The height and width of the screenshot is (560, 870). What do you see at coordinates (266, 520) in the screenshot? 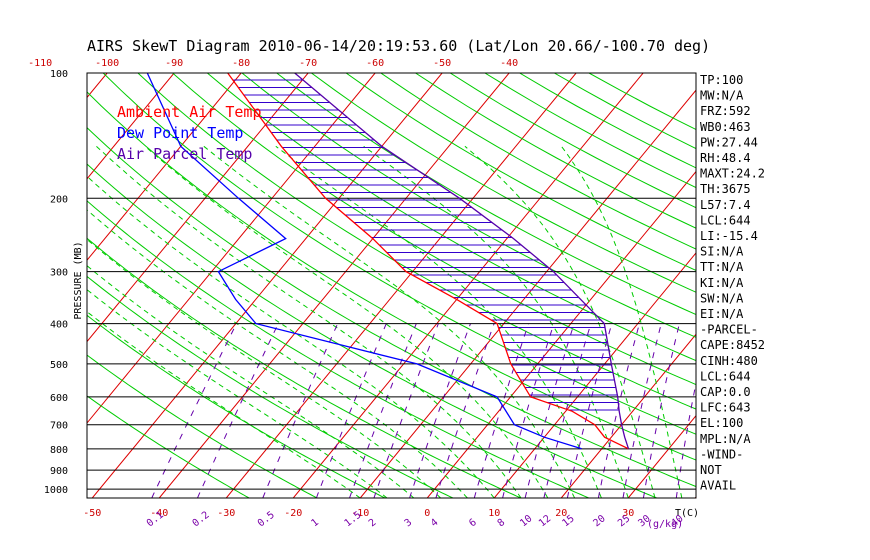
I see `mixing-ratio-label: 0.5` at bounding box center [266, 520].